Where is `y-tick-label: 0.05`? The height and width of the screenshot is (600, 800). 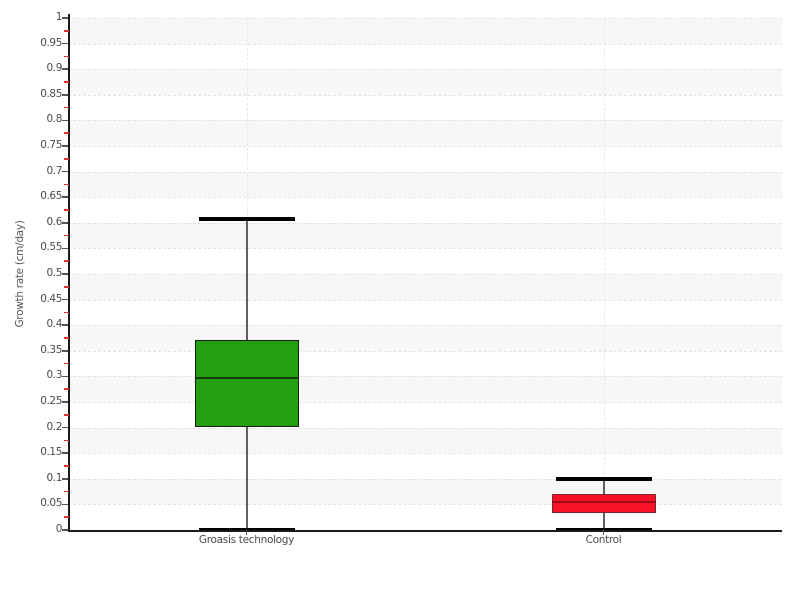
y-tick-label: 0.05 is located at coordinates (51, 503).